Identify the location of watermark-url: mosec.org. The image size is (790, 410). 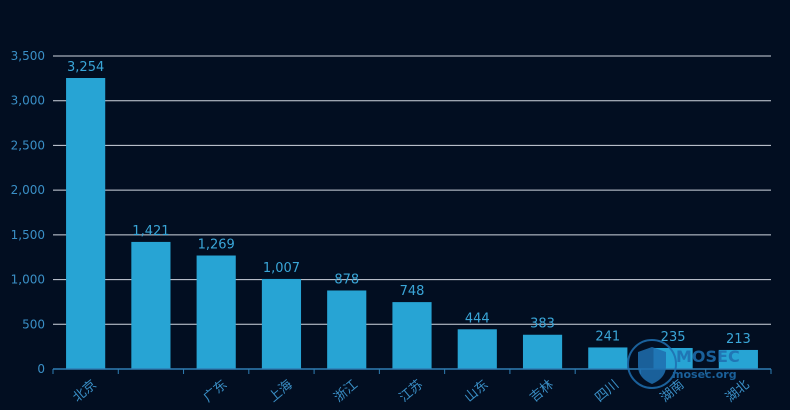
(704, 374).